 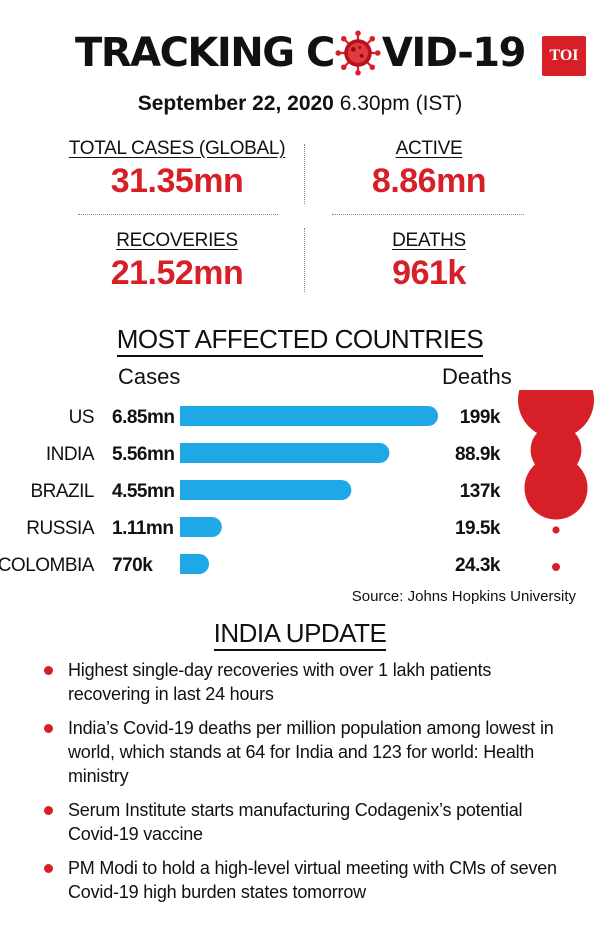 What do you see at coordinates (60, 528) in the screenshot?
I see `country-label: RUSSIA` at bounding box center [60, 528].